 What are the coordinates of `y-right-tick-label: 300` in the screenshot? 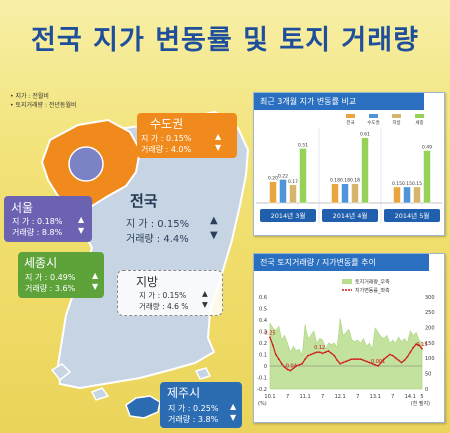 It's located at (430, 298).